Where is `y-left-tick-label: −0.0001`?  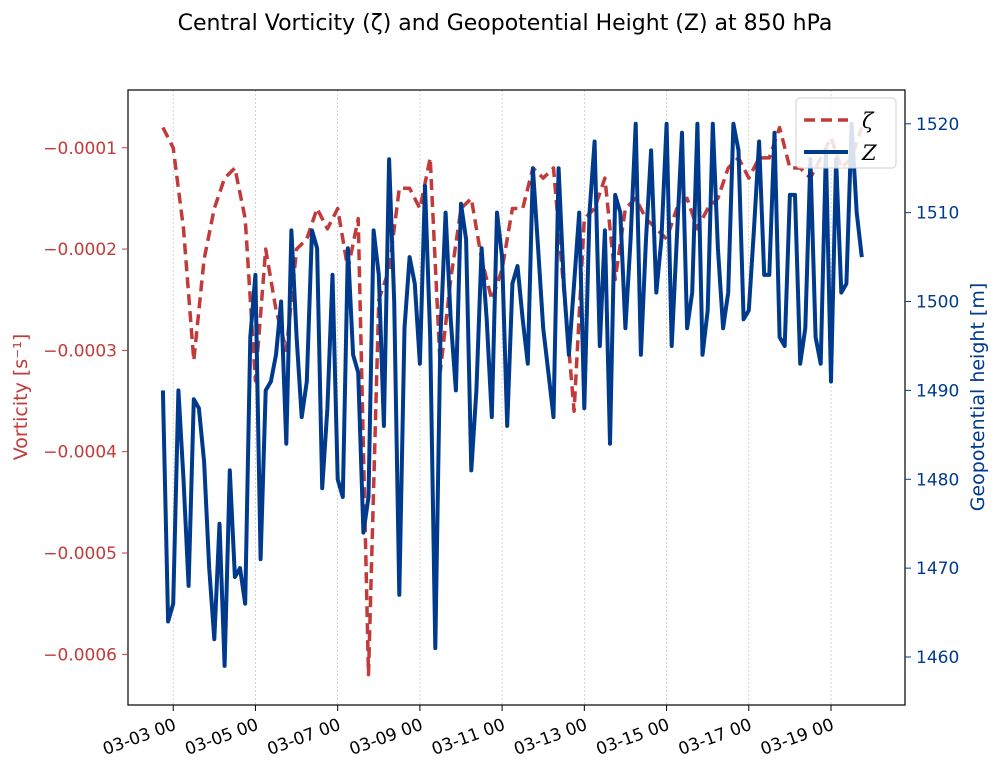
y-left-tick-label: −0.0001 is located at coordinates (80, 149).